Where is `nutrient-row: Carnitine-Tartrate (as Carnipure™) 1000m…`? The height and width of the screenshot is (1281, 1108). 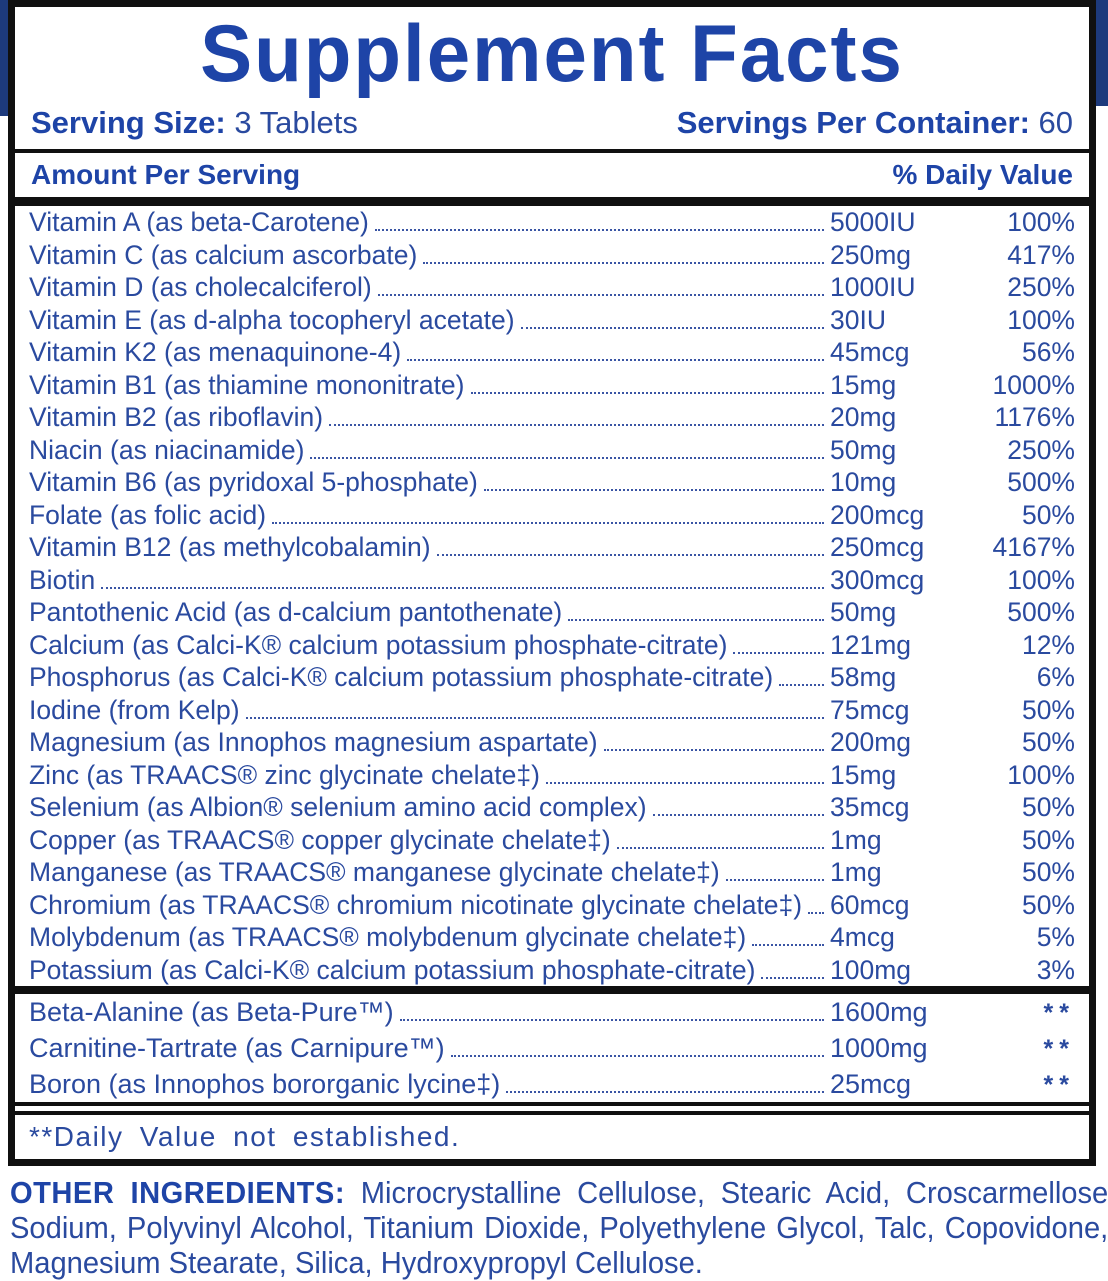
nutrient-row: Carnitine-Tartrate (as Carnipure™) 1000m… is located at coordinates (552, 1048).